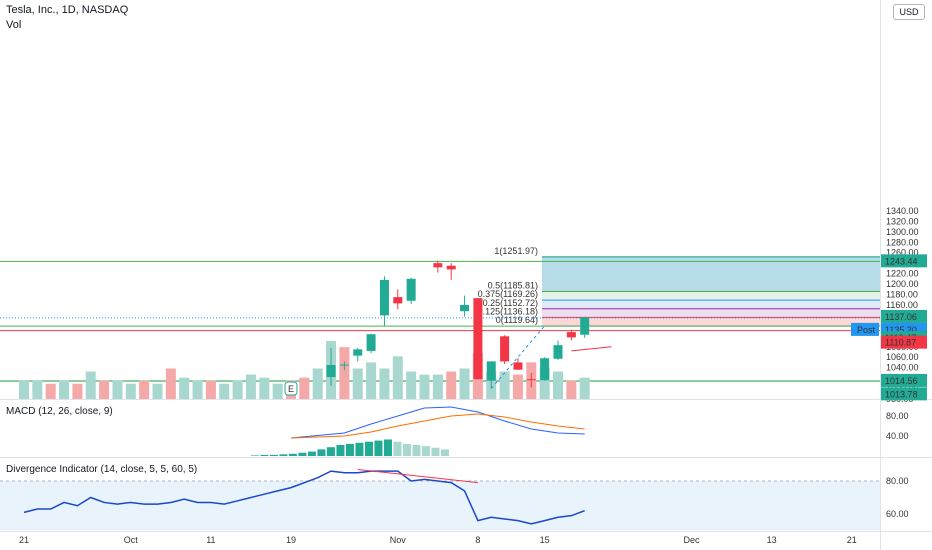 The image size is (932, 550). I want to click on post-label: Post, so click(866, 330).